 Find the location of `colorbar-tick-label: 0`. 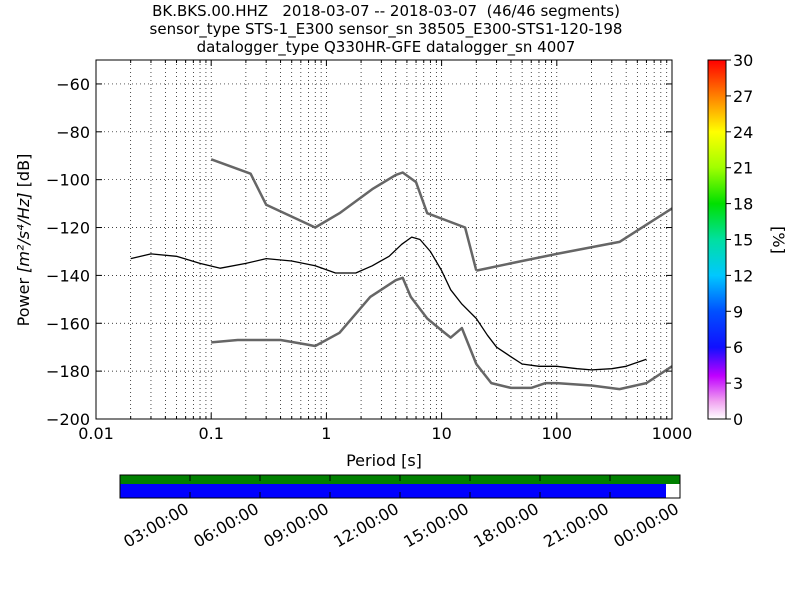

colorbar-tick-label: 0 is located at coordinates (738, 419).